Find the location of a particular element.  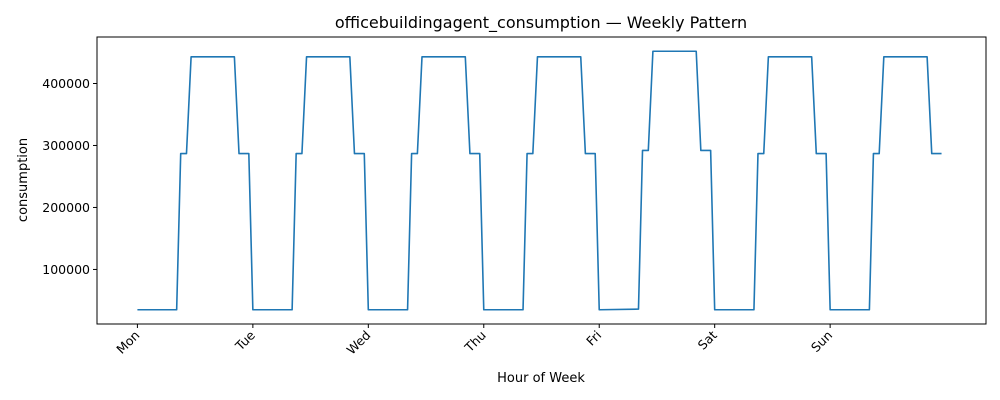

y-tick-label: 400000 is located at coordinates (66, 83).